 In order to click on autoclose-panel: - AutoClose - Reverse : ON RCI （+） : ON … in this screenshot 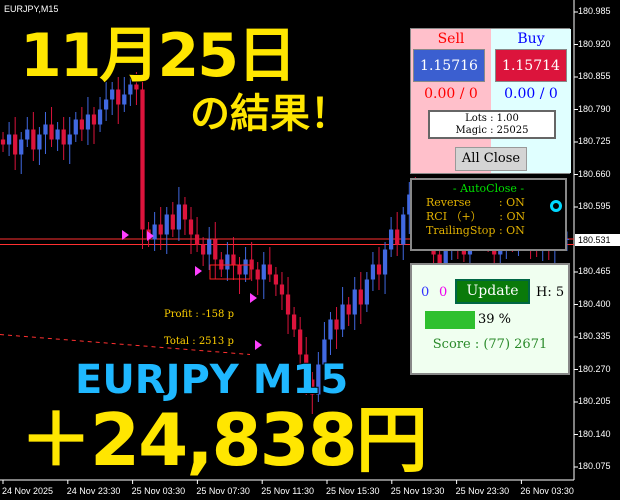, I will do `click(488, 214)`.